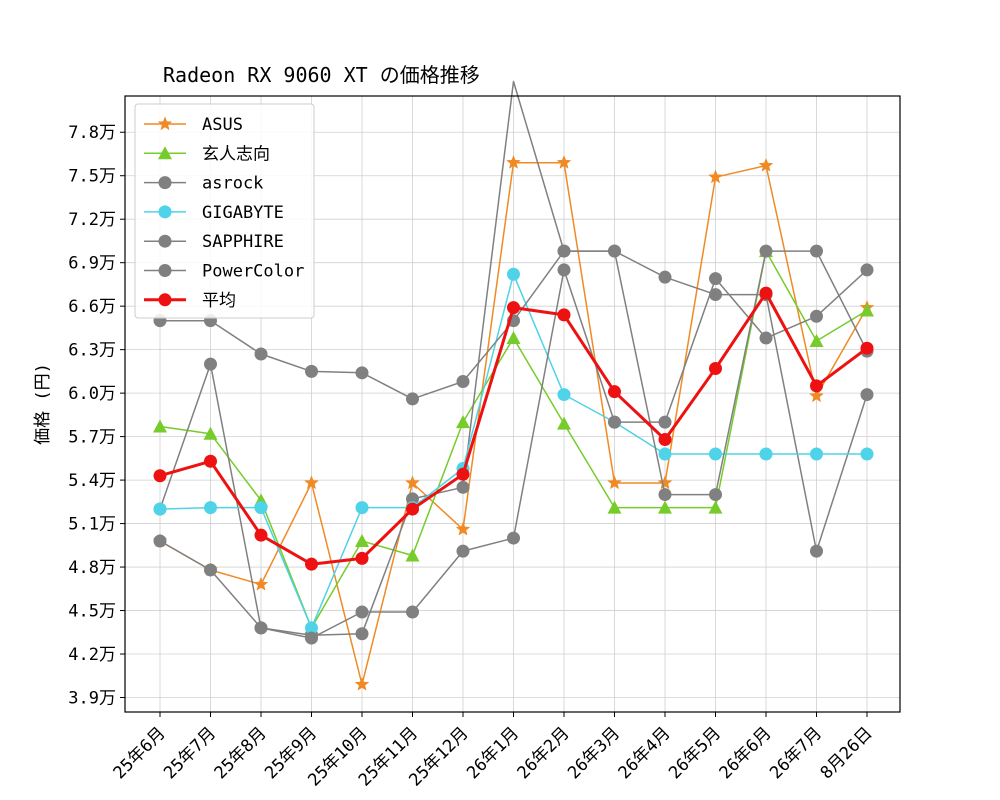 The image size is (1000, 800). I want to click on y-tick-label: 4.5万, so click(92, 612).